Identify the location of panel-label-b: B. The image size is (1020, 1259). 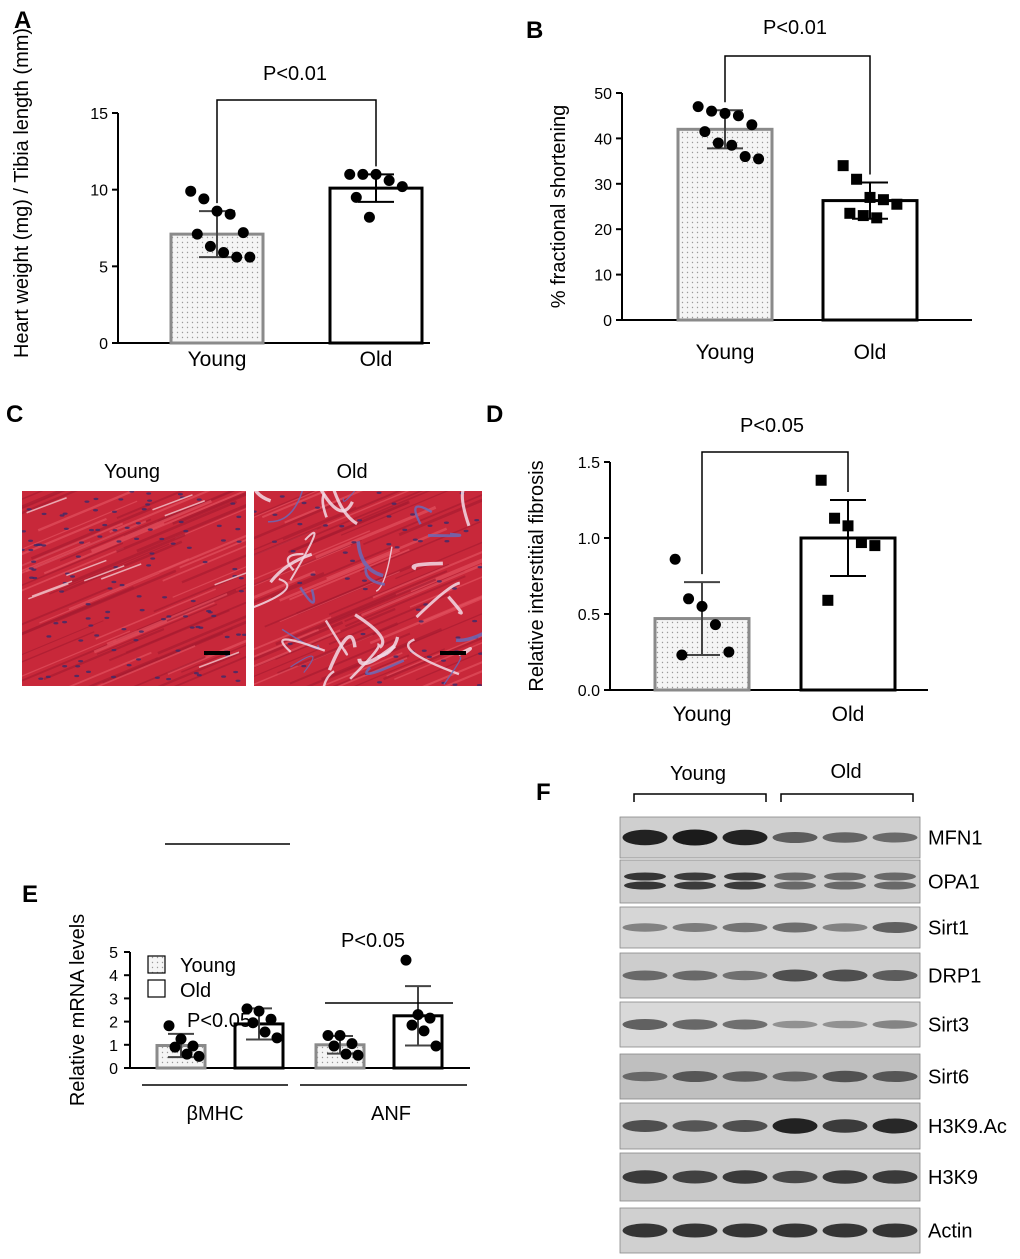
(534, 30).